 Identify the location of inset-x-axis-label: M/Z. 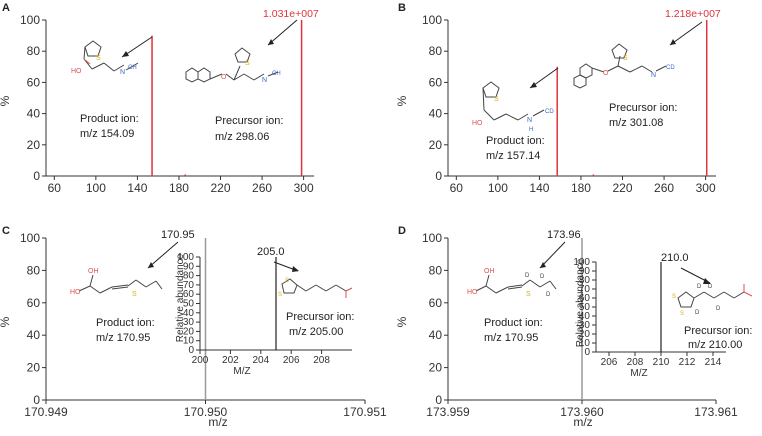
(638, 373).